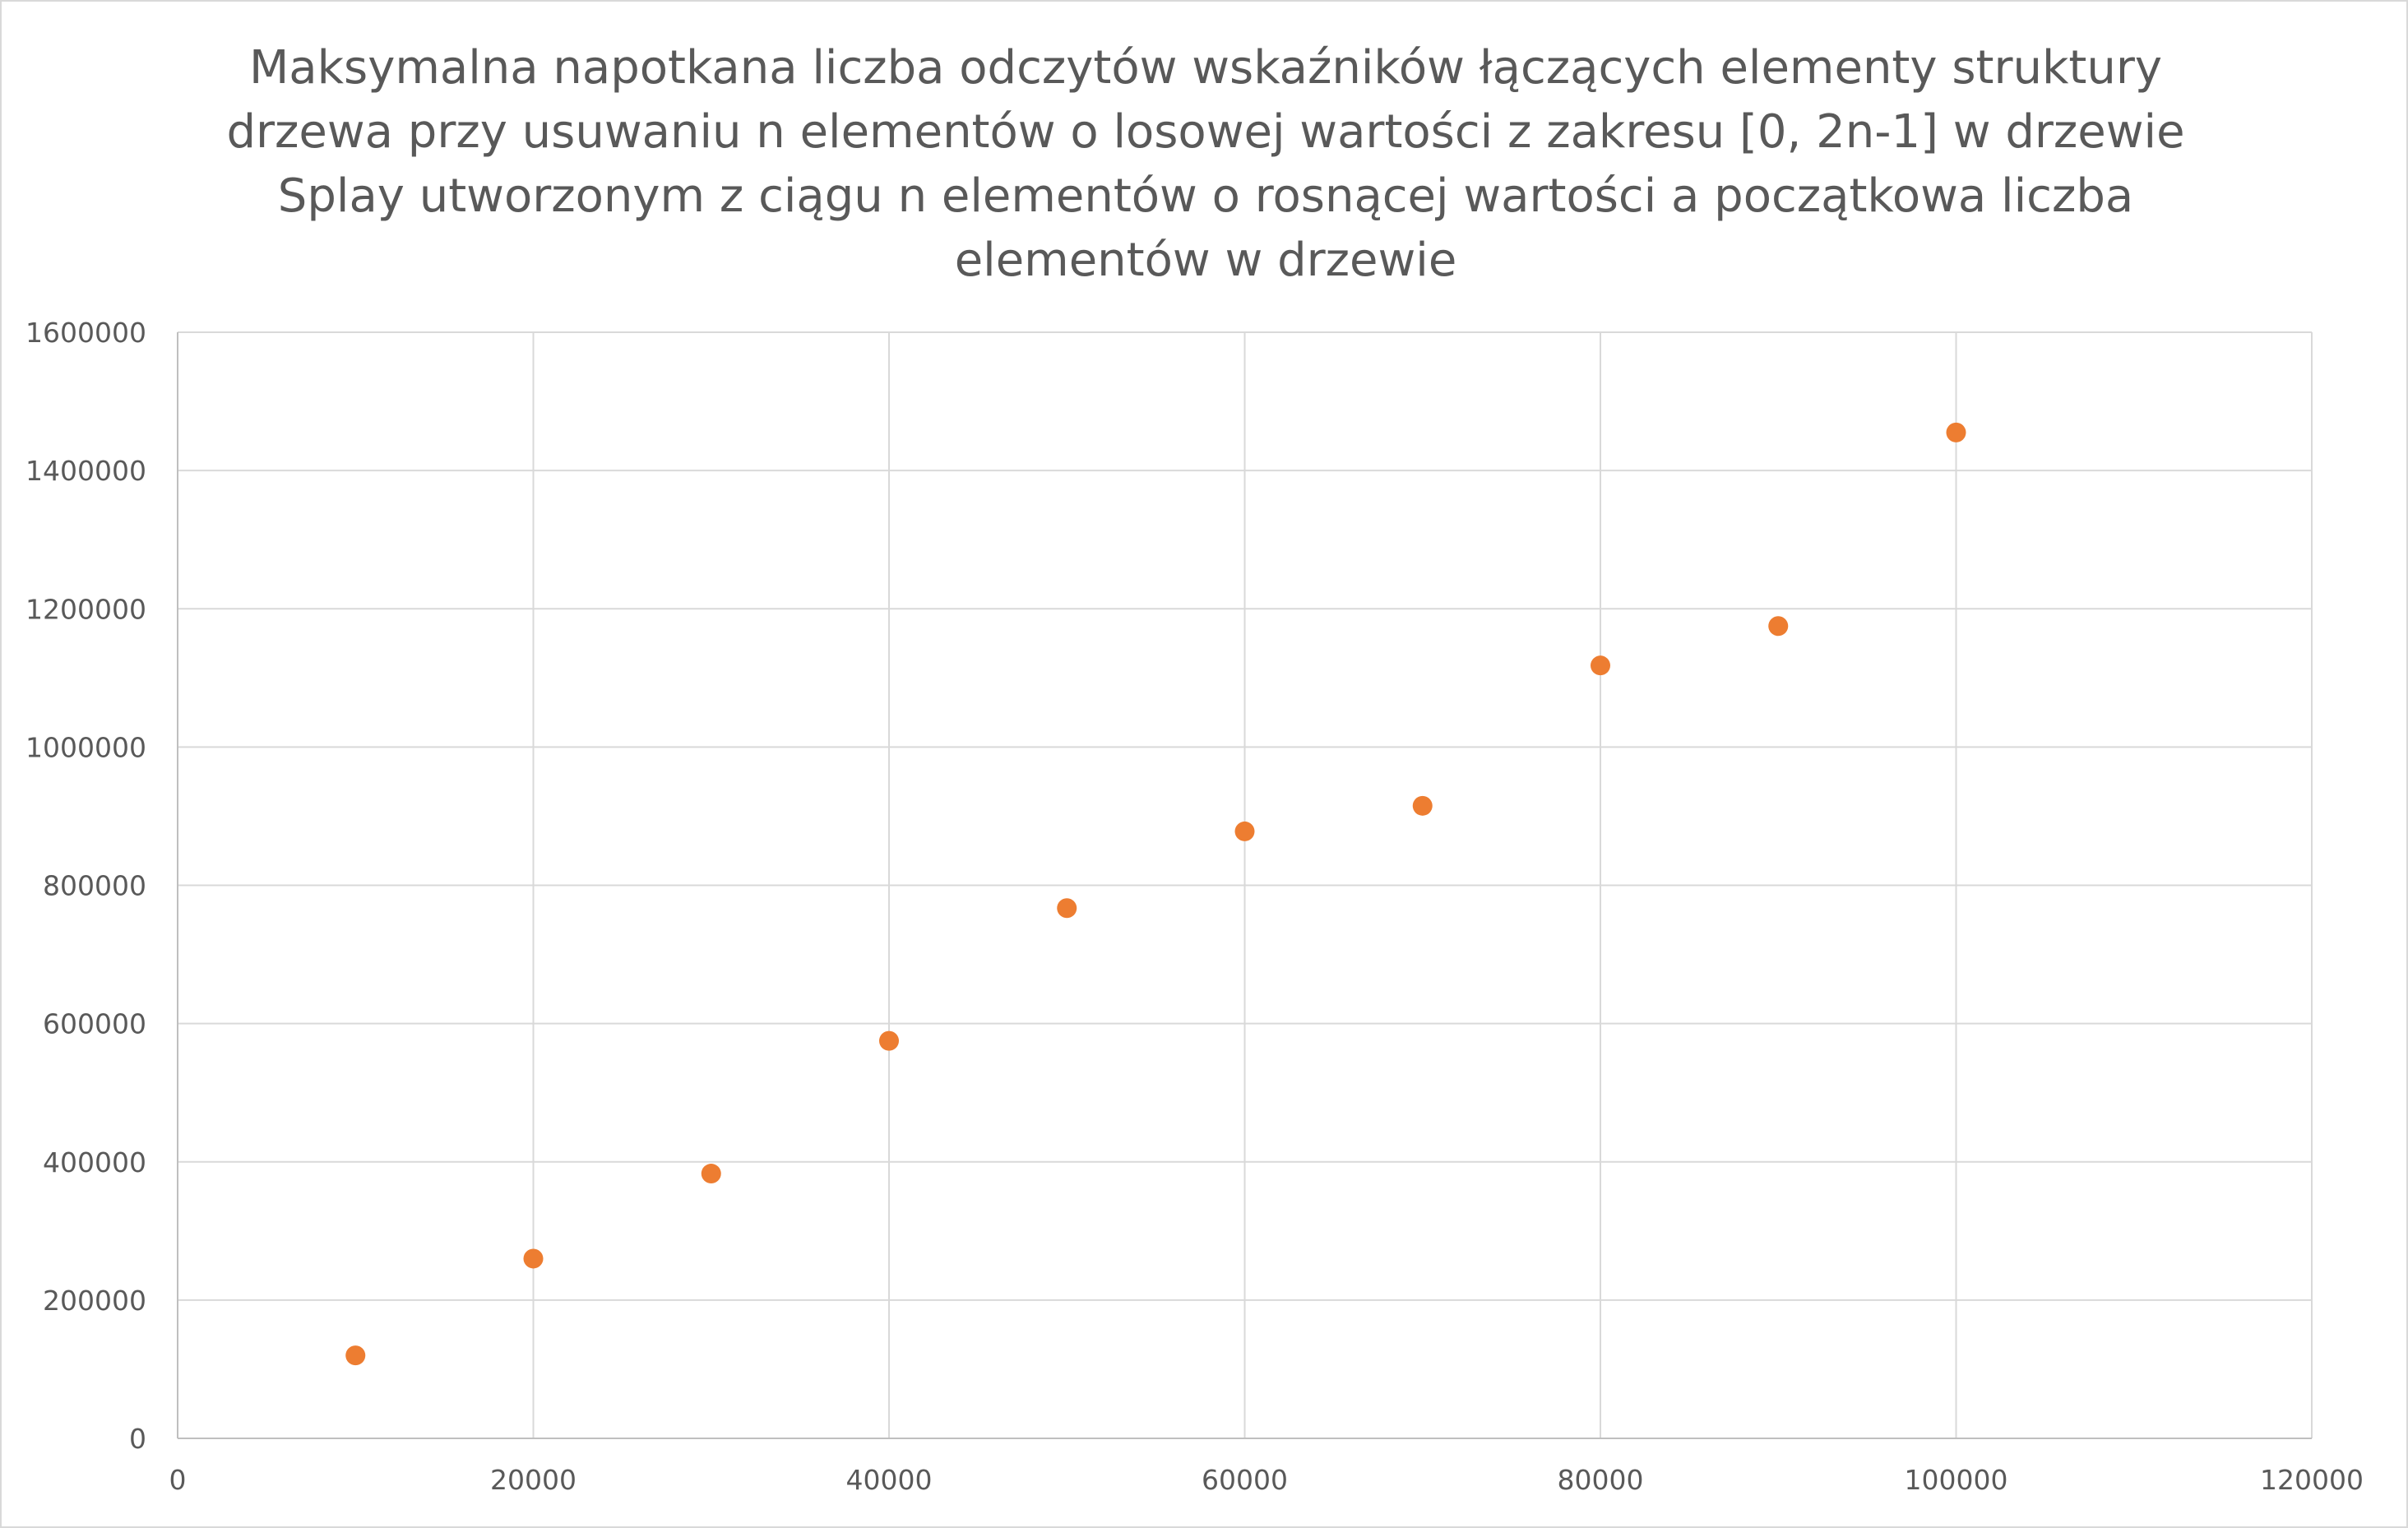 The image size is (2408, 1528). Describe the element at coordinates (94, 1024) in the screenshot. I see `y-tick-label: 600000` at that location.